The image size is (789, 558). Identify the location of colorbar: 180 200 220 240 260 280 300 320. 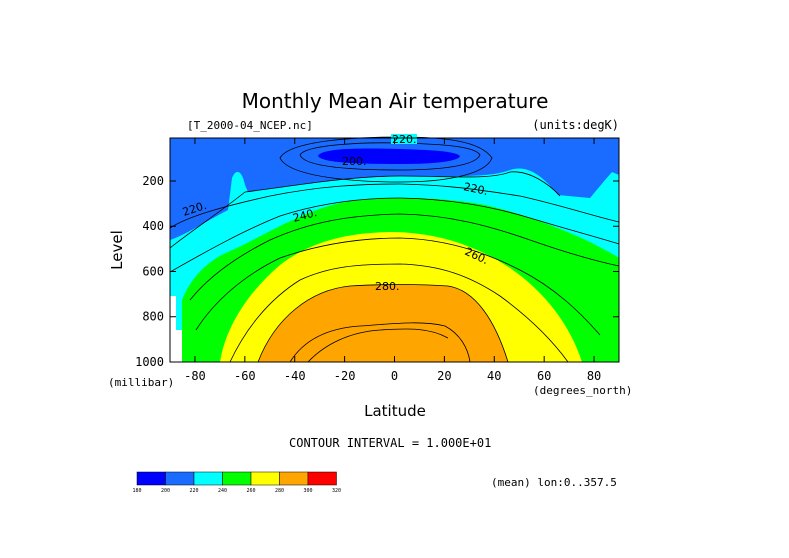
(236, 482).